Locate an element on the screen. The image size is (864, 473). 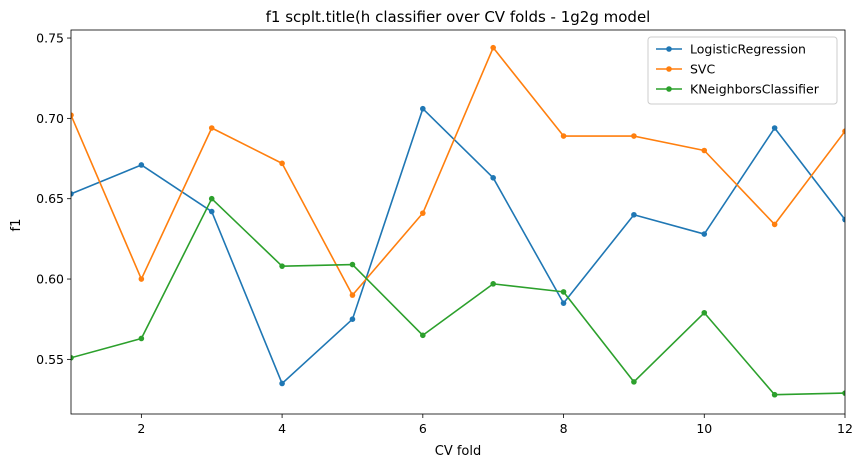
y-tick-label-4: 0.75 is located at coordinates (50, 38).